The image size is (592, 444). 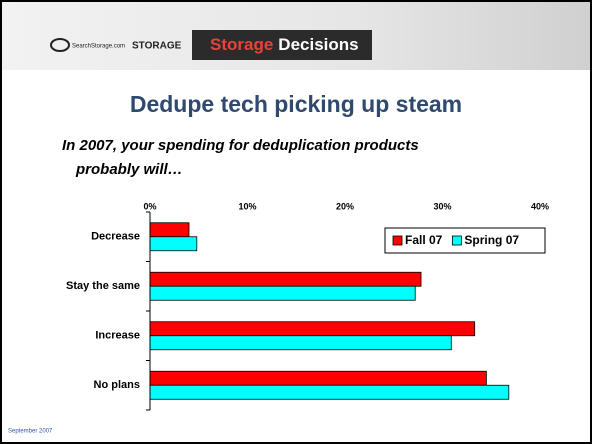 I want to click on x-tick-label: 20%, so click(x=345, y=206).